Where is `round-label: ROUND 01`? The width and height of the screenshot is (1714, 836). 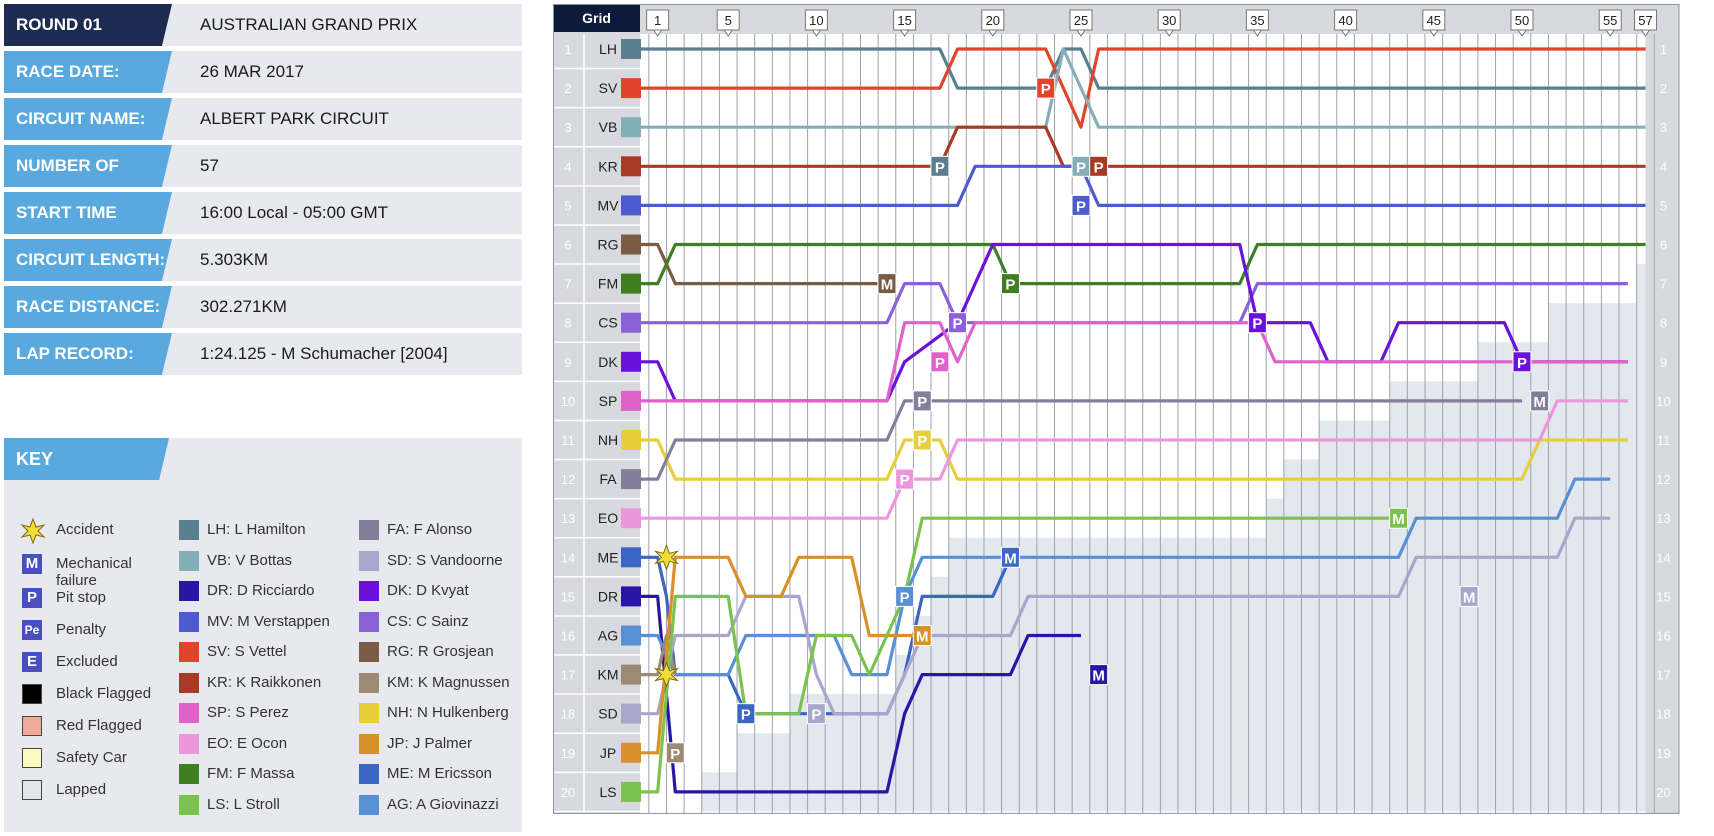
round-label: ROUND 01 is located at coordinates (88, 25).